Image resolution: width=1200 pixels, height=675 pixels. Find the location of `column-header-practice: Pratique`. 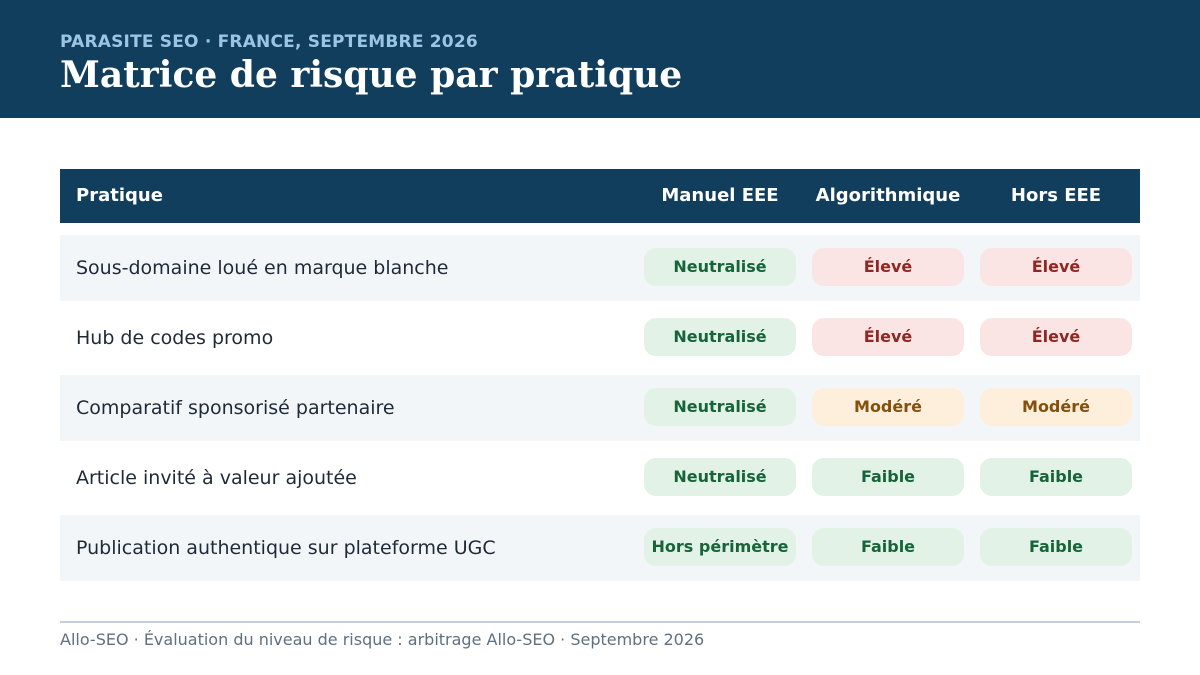

column-header-practice: Pratique is located at coordinates (119, 195).